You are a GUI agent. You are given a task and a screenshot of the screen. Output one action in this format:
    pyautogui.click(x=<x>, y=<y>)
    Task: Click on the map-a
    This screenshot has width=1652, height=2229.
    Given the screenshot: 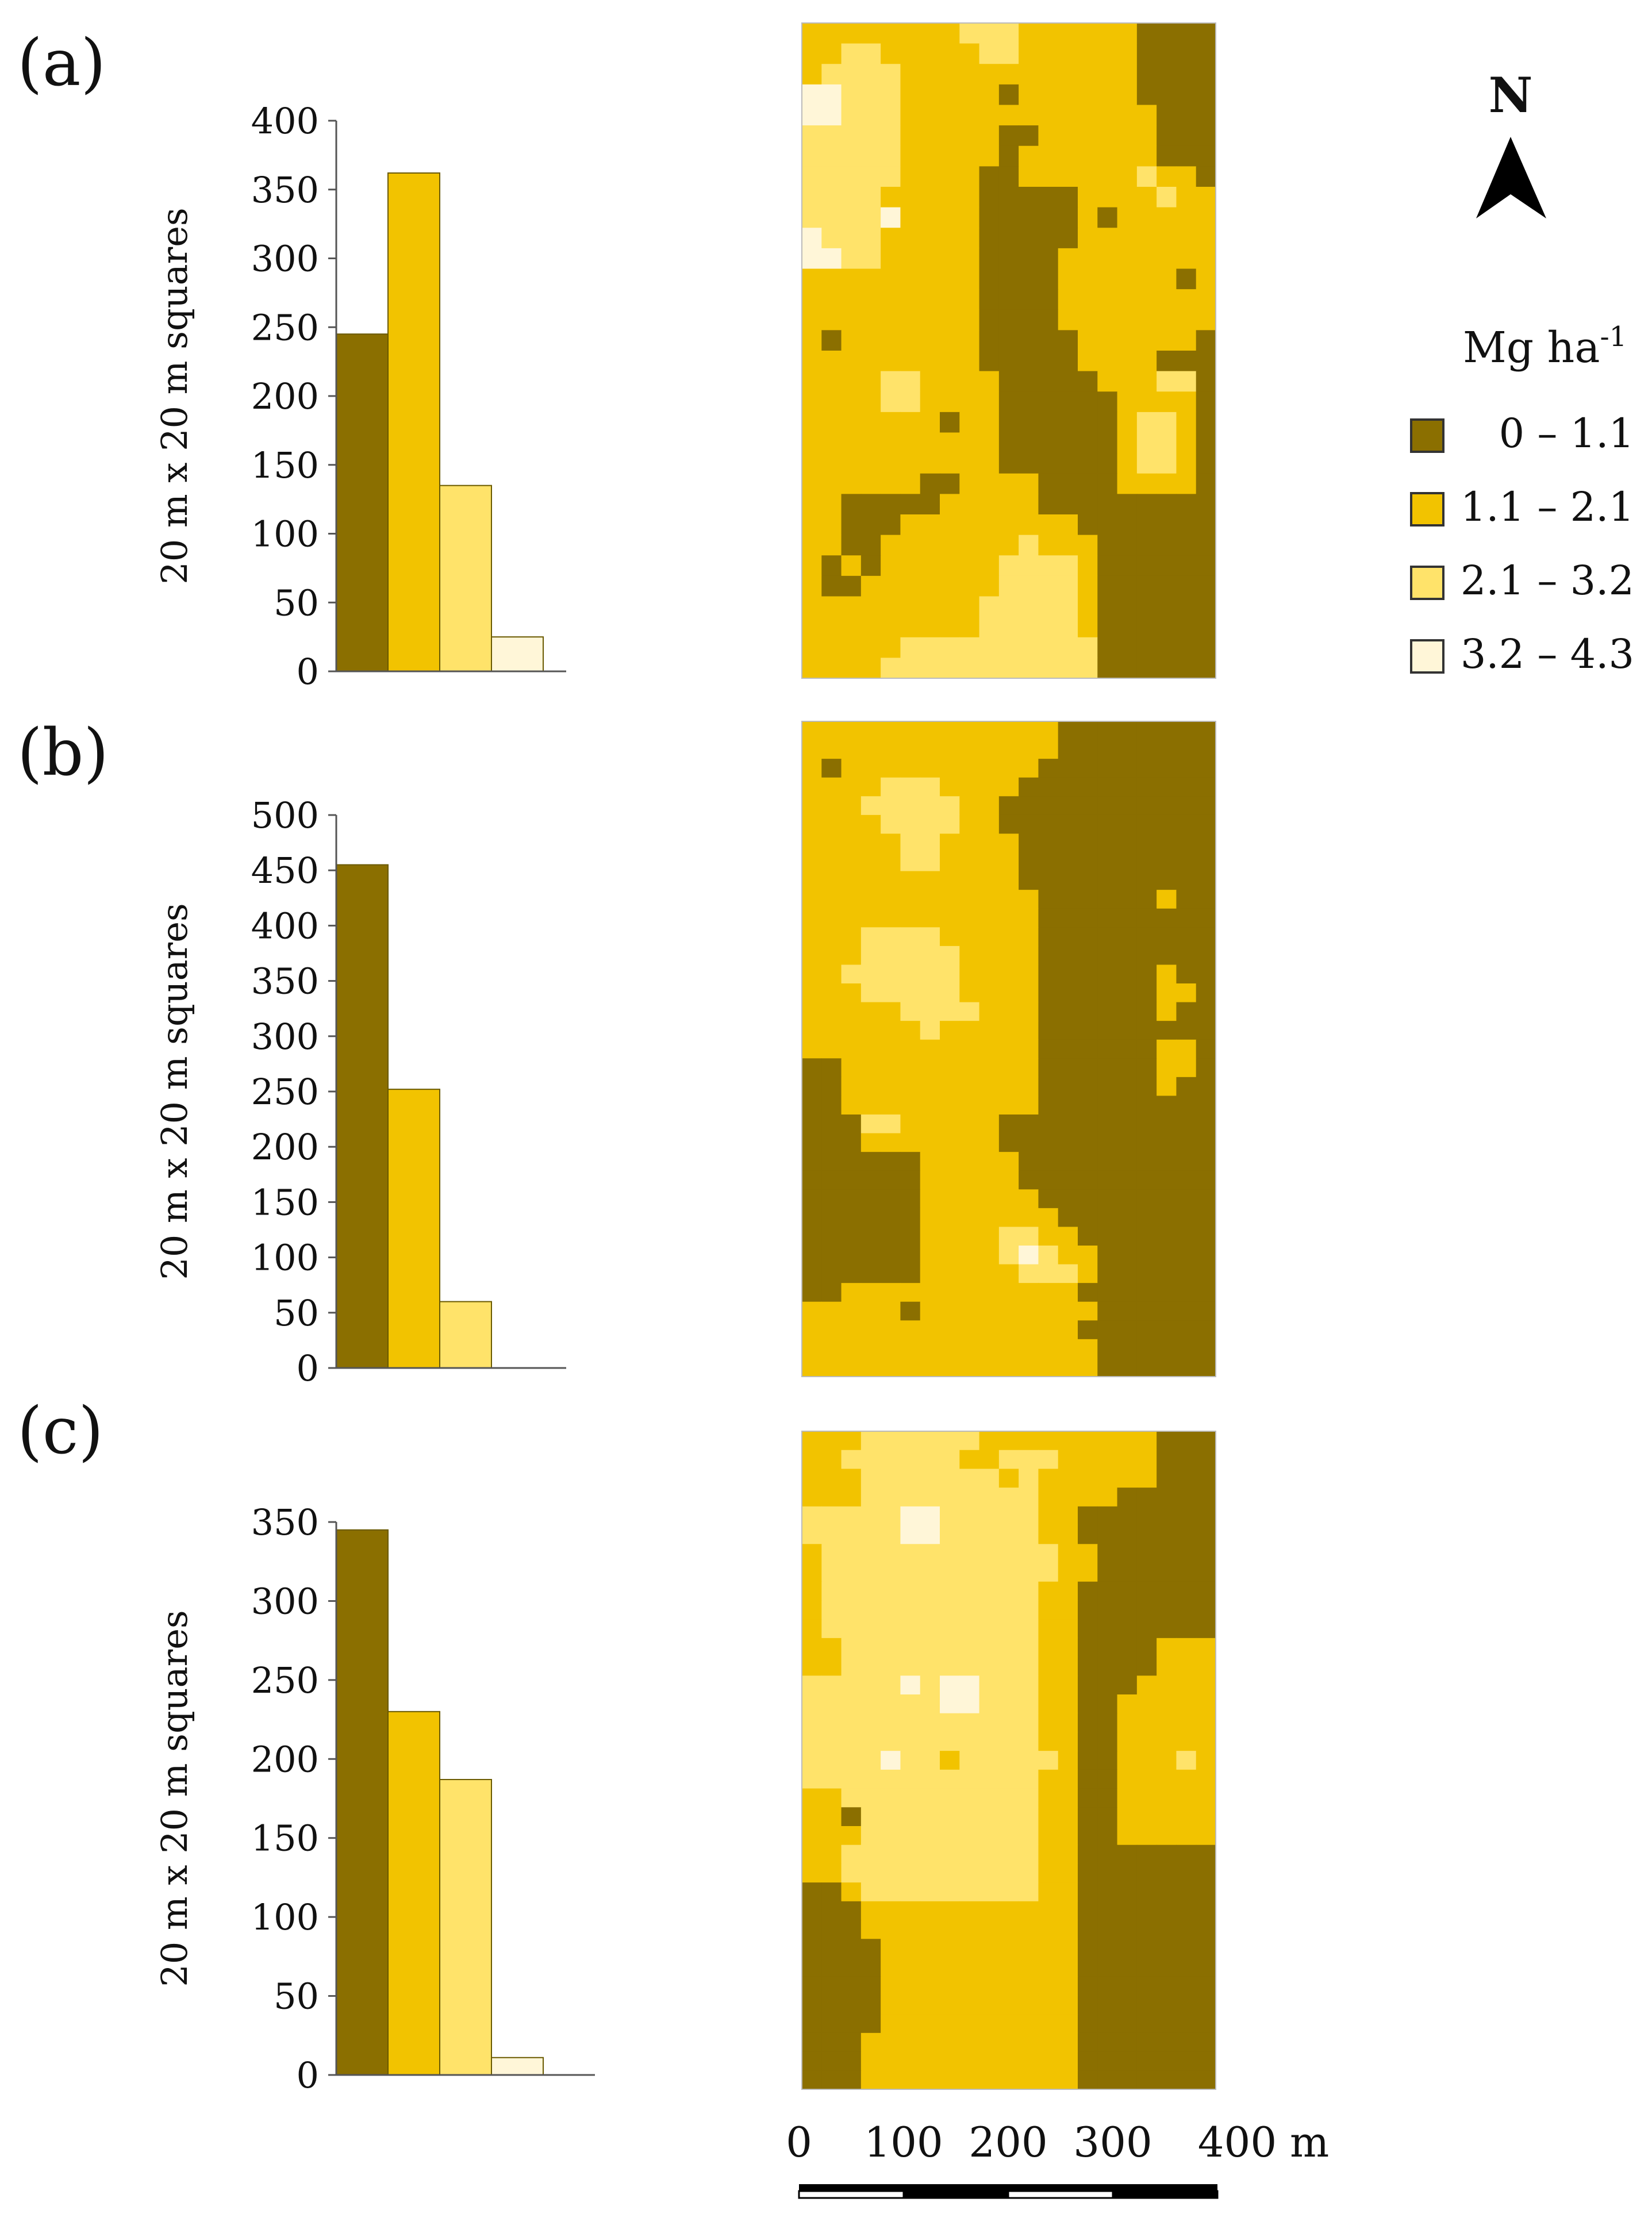 What is the action you would take?
    pyautogui.click(x=1009, y=351)
    